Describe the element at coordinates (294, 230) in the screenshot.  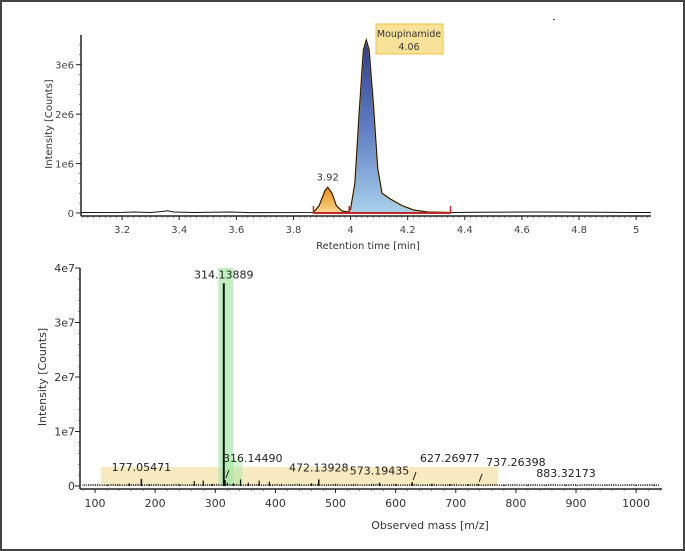
I see `x-tick-label: 3.8` at that location.